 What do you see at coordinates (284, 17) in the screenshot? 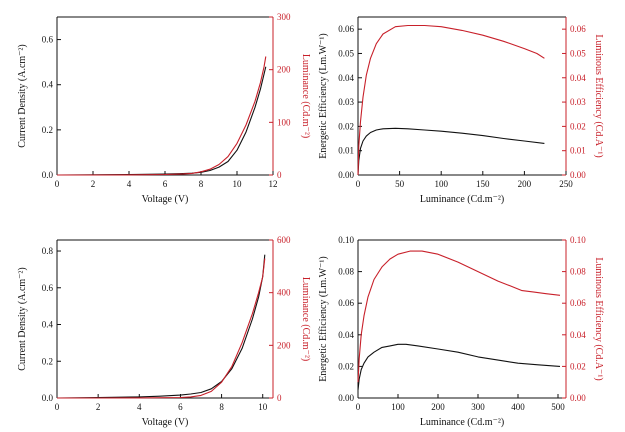
I see `y-right-tick-label: 300` at bounding box center [284, 17].